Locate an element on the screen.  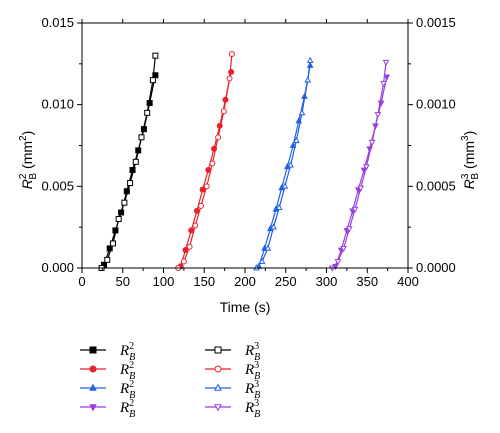
y-left-tick-label: 0.015 is located at coordinates (57, 22).